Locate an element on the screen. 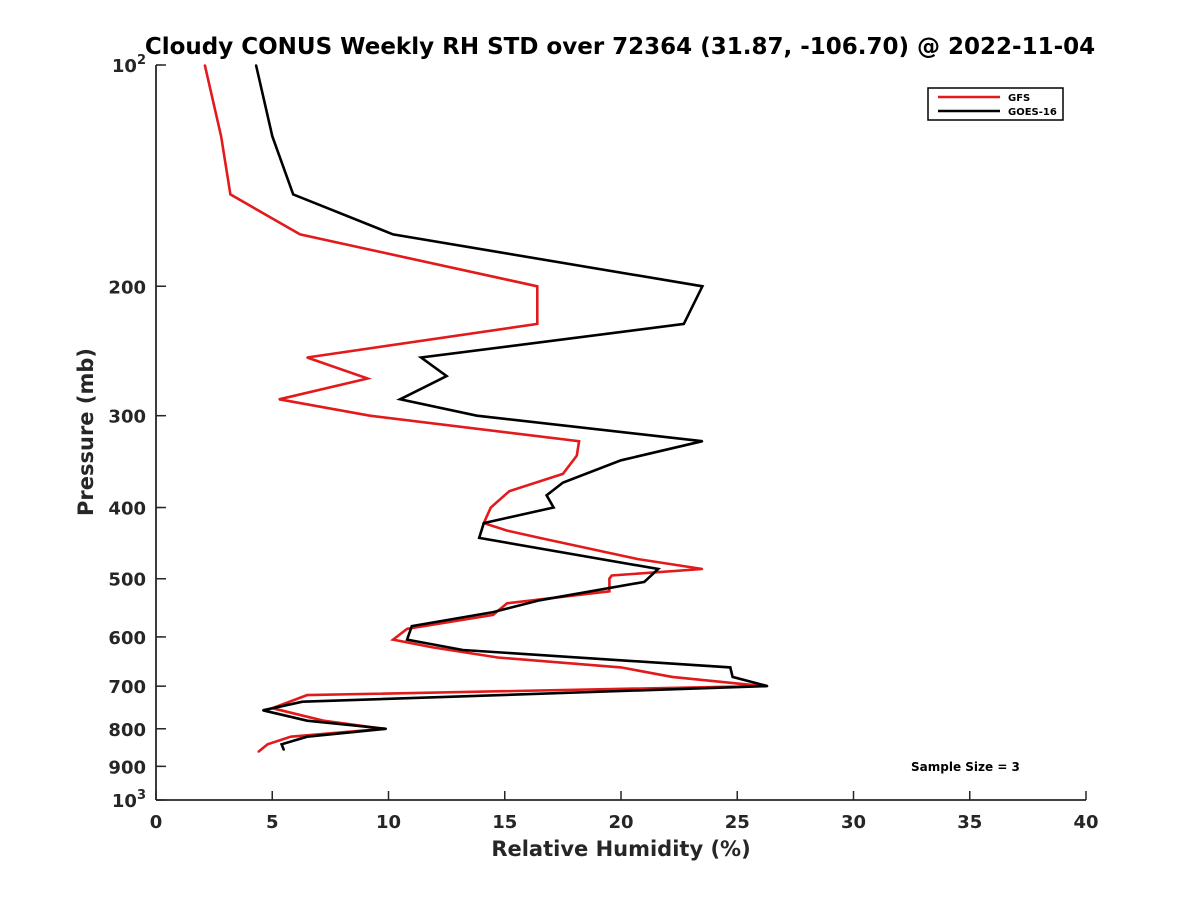  x-tick-label: 25 is located at coordinates (737, 822).